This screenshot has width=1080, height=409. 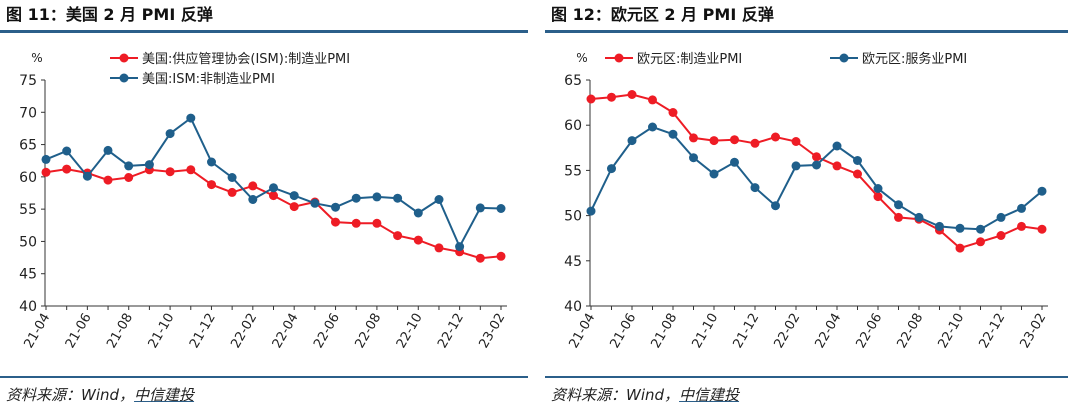 I want to click on source-label: 资料来源：Wind，, so click(x=615, y=395).